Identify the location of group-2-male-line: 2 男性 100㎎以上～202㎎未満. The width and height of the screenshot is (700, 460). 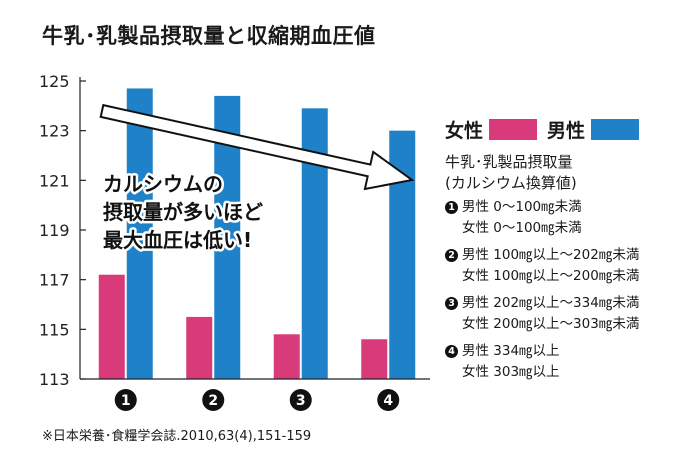
(571, 255).